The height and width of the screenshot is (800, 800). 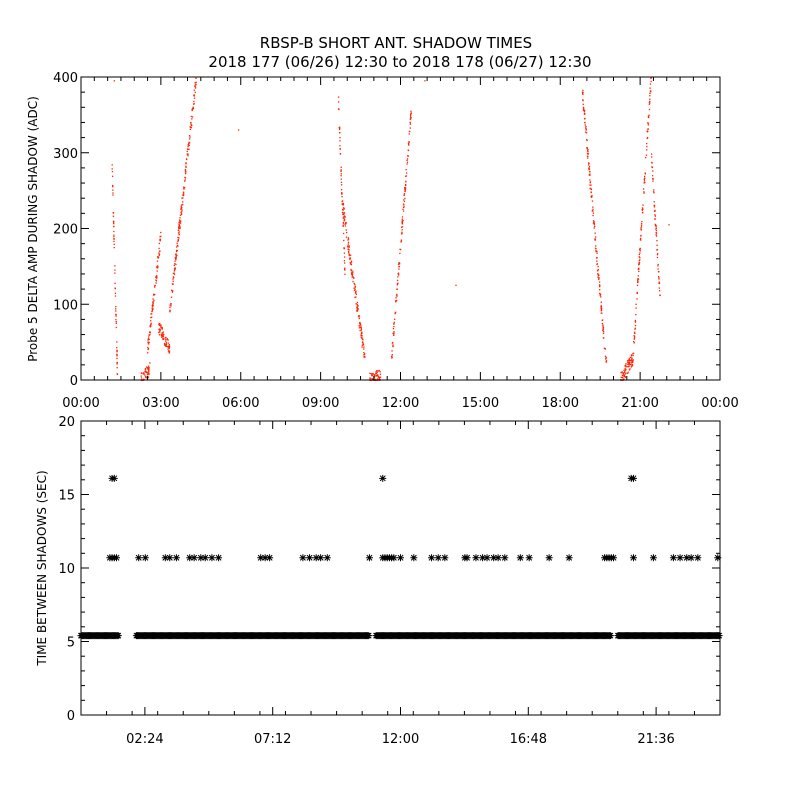 I want to click on top-x-tick-label: 21:00, so click(x=639, y=403).